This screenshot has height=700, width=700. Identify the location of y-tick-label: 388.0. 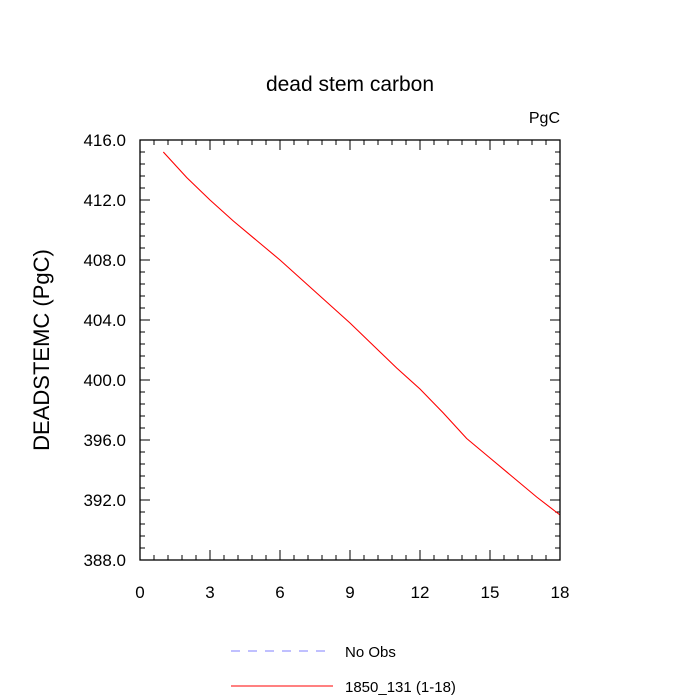
(104, 560).